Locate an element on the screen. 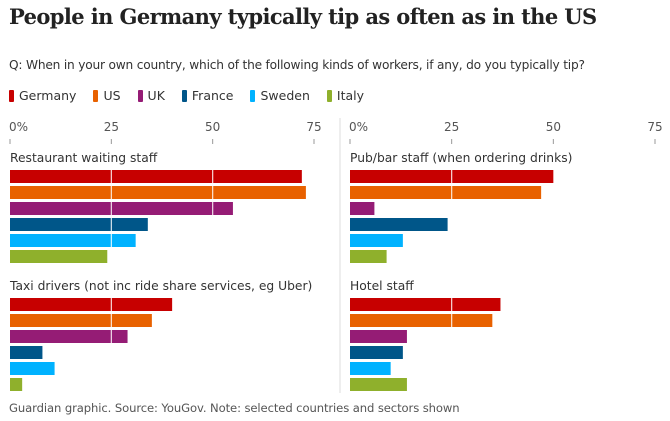 Image resolution: width=670 pixels, height=421 pixels. legend-item-uk: UK is located at coordinates (151, 95).